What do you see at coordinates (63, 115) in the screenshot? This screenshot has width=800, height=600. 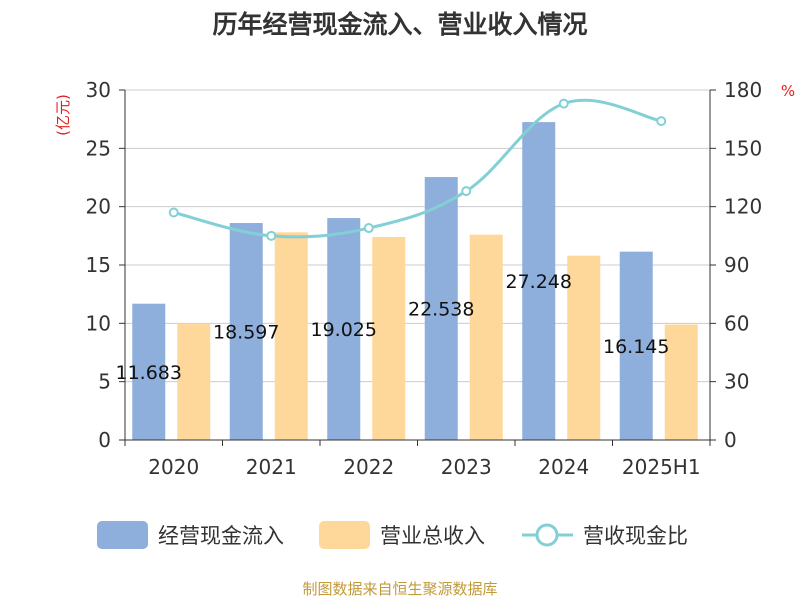 I see `y-left-unit: (亿元)` at bounding box center [63, 115].